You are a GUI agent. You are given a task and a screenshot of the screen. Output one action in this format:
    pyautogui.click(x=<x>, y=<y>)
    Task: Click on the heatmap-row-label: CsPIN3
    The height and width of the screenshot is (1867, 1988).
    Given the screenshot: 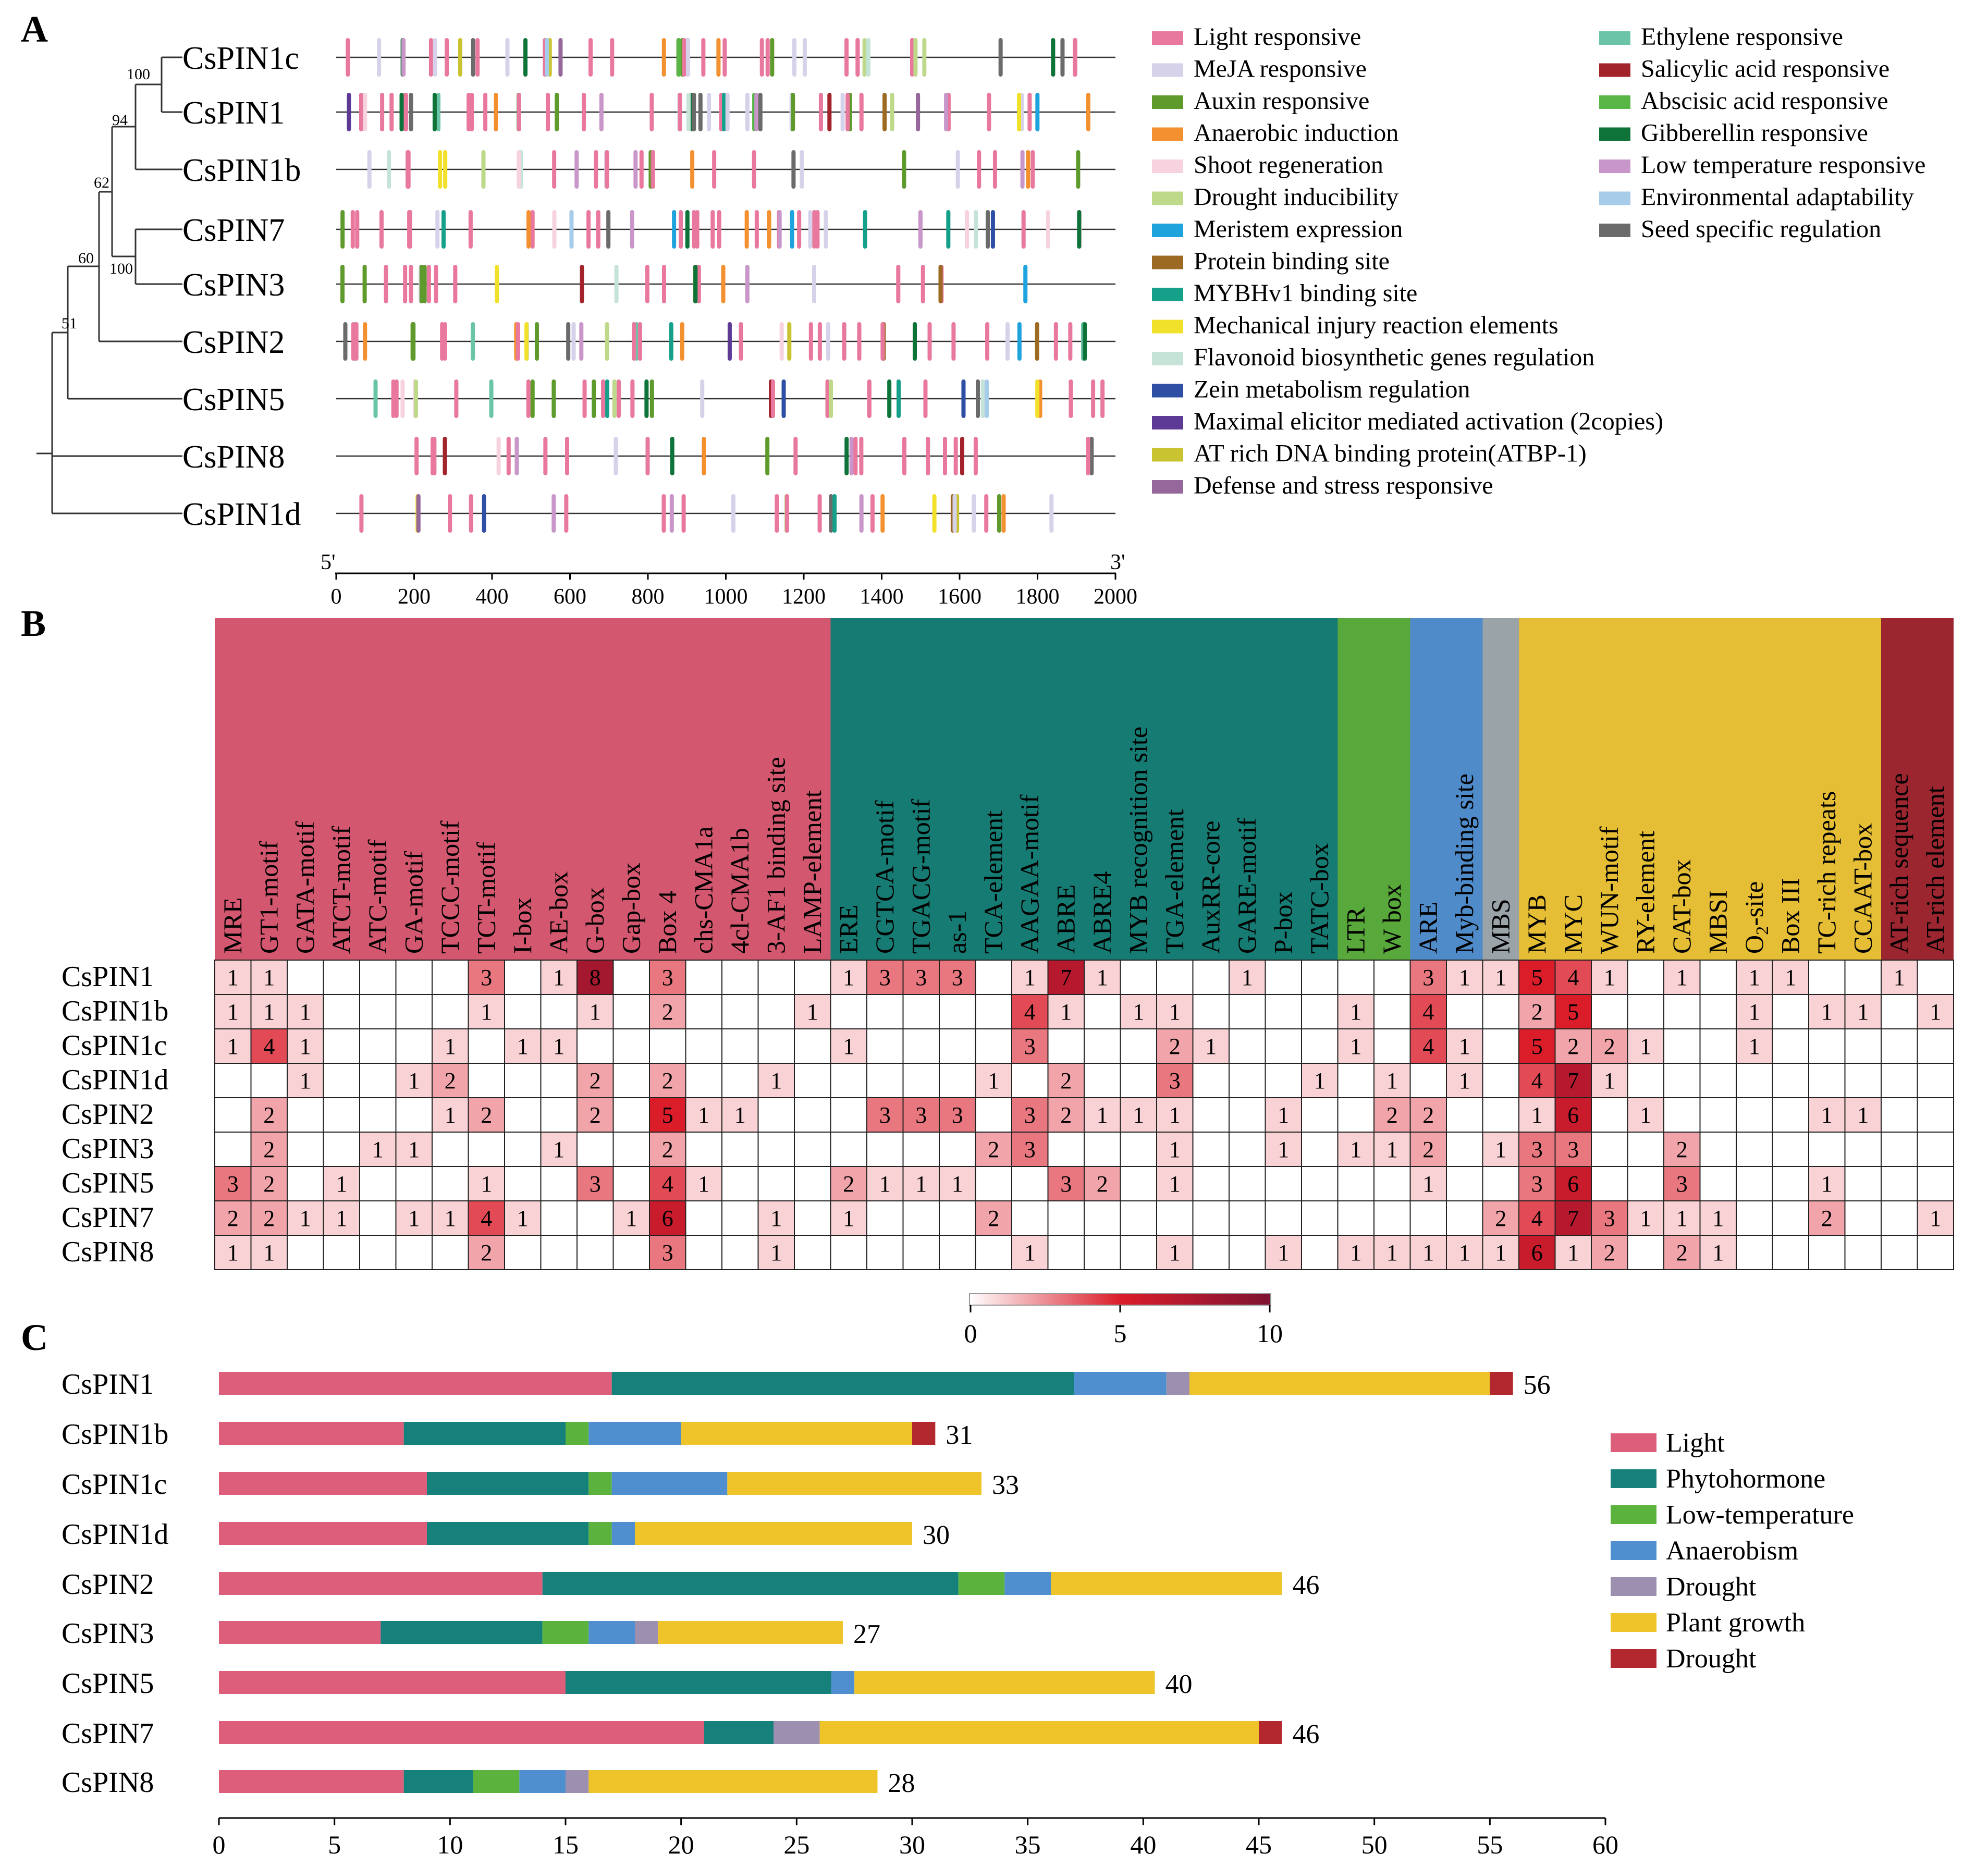 What is the action you would take?
    pyautogui.click(x=108, y=1149)
    